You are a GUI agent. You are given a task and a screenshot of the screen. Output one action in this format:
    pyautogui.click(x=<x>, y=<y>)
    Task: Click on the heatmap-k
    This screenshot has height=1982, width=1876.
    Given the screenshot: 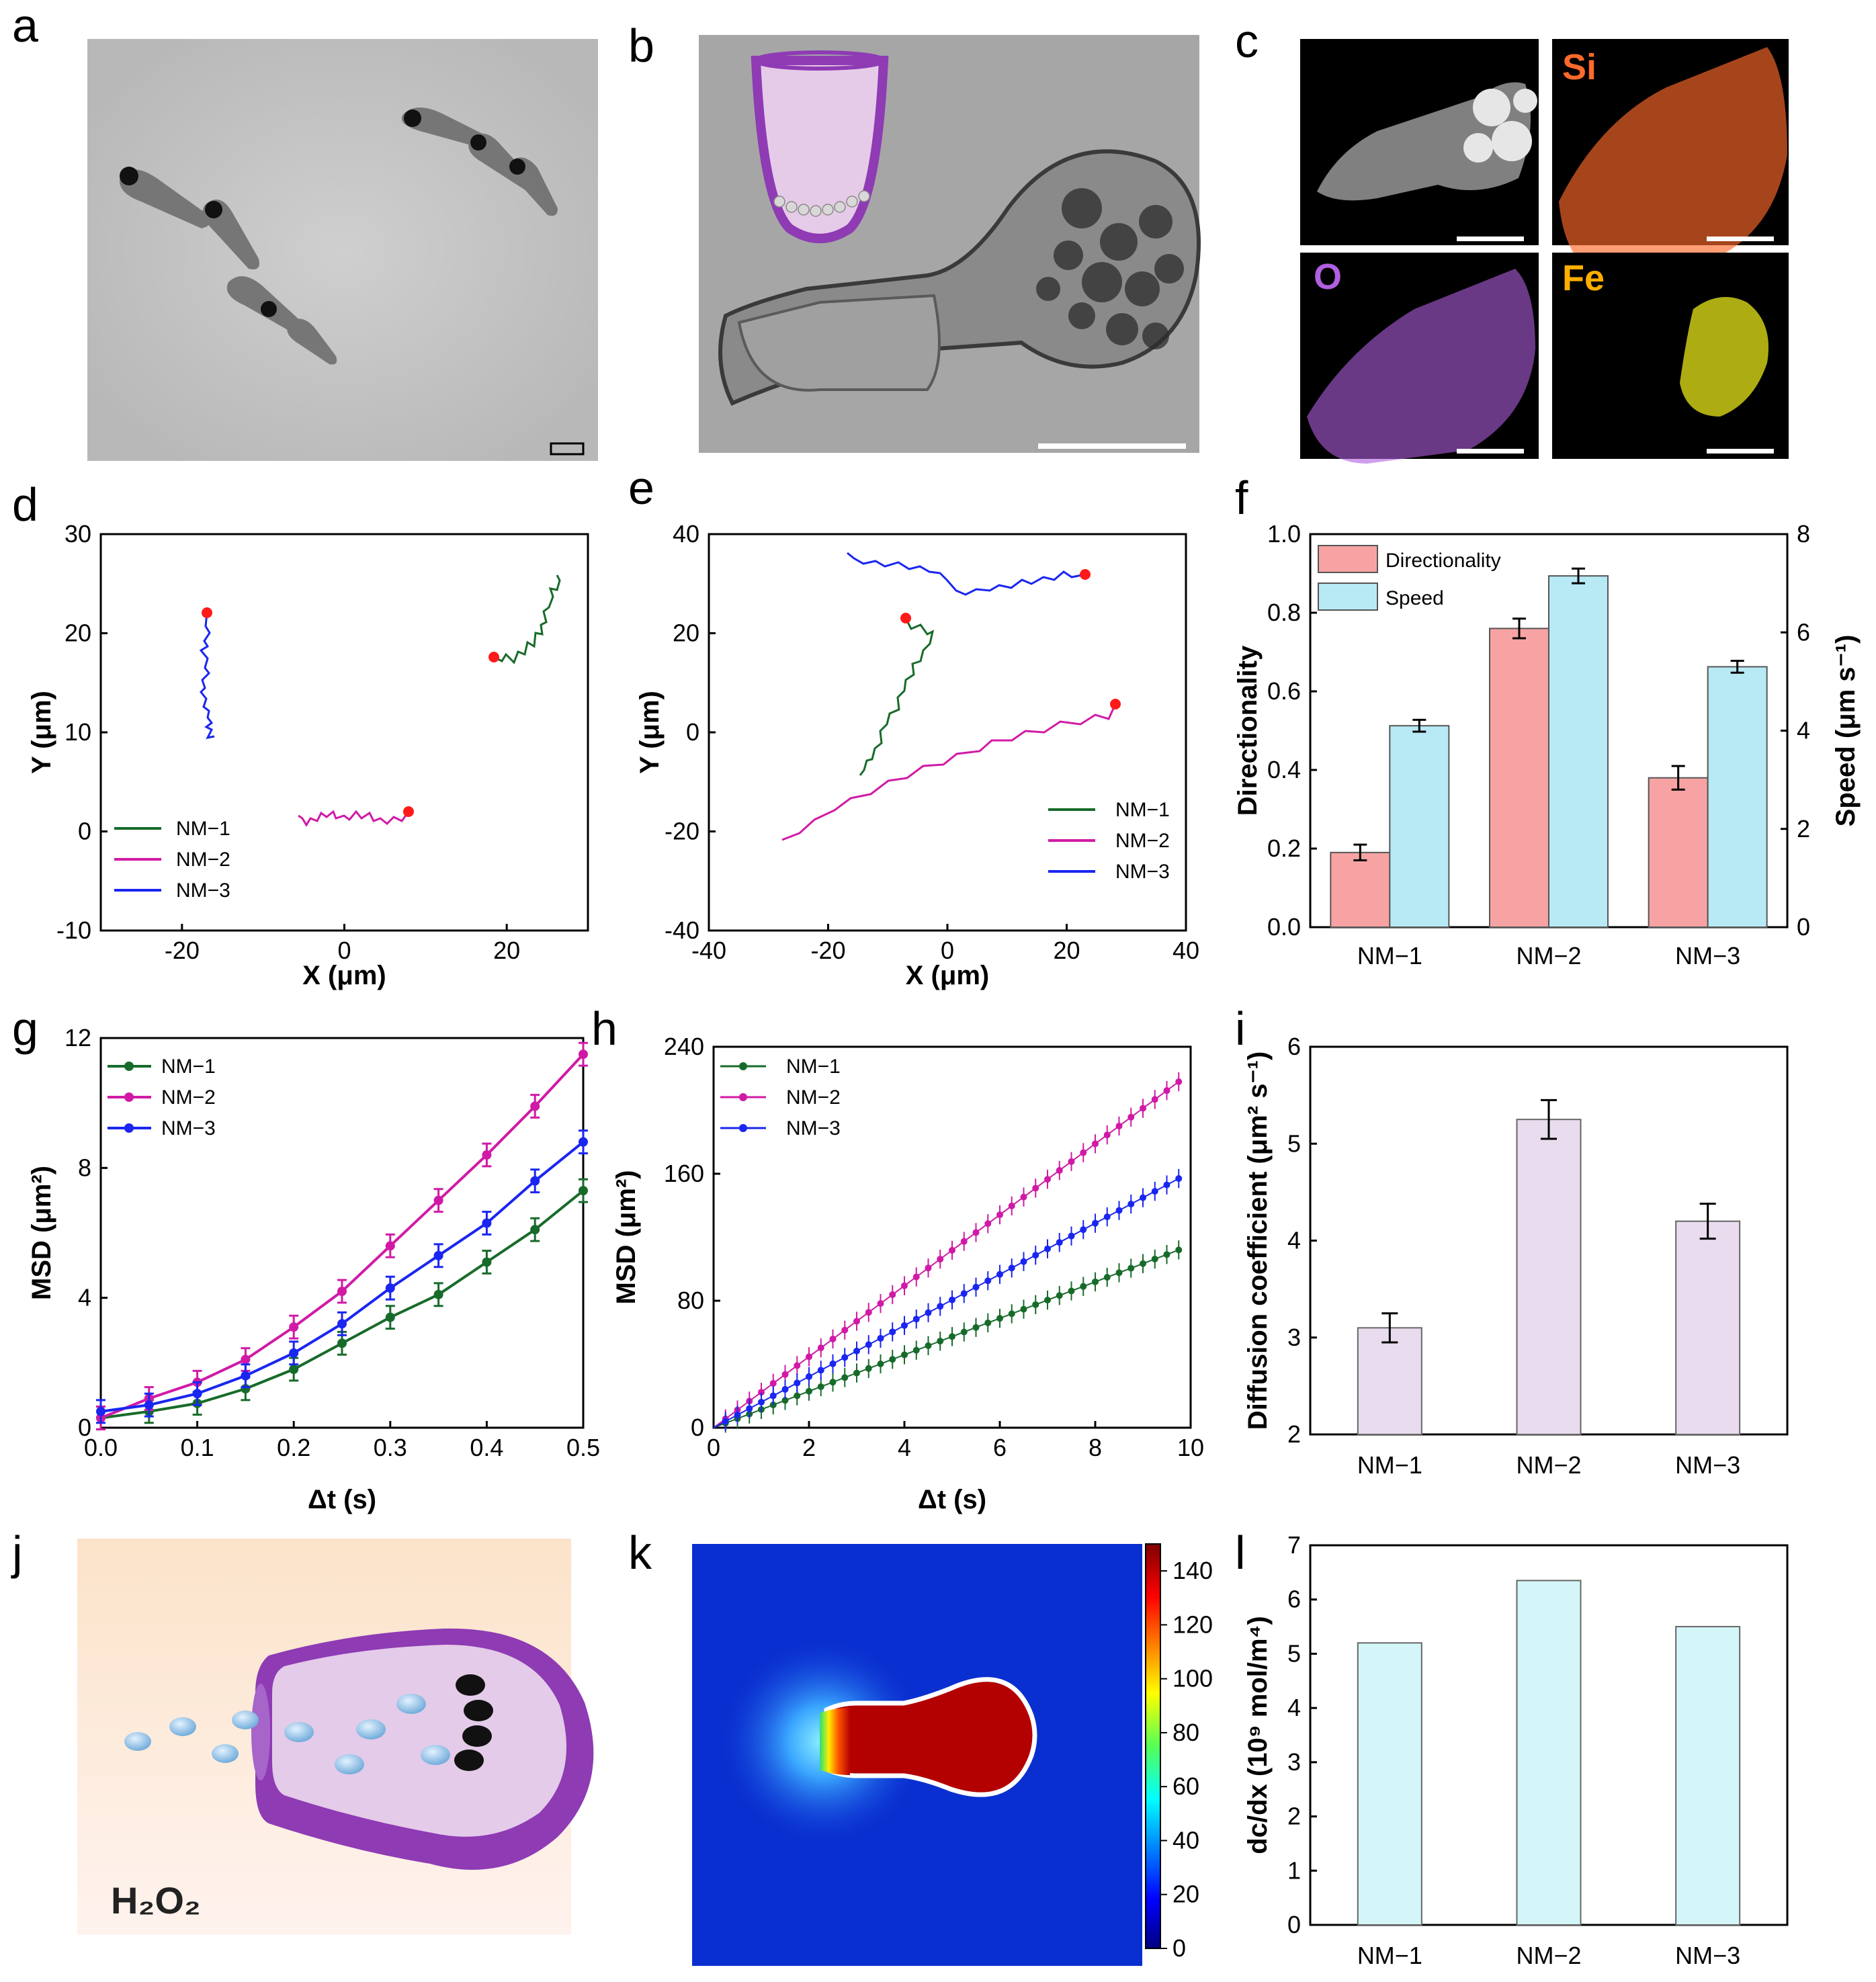 What is the action you would take?
    pyautogui.click(x=926, y=1754)
    